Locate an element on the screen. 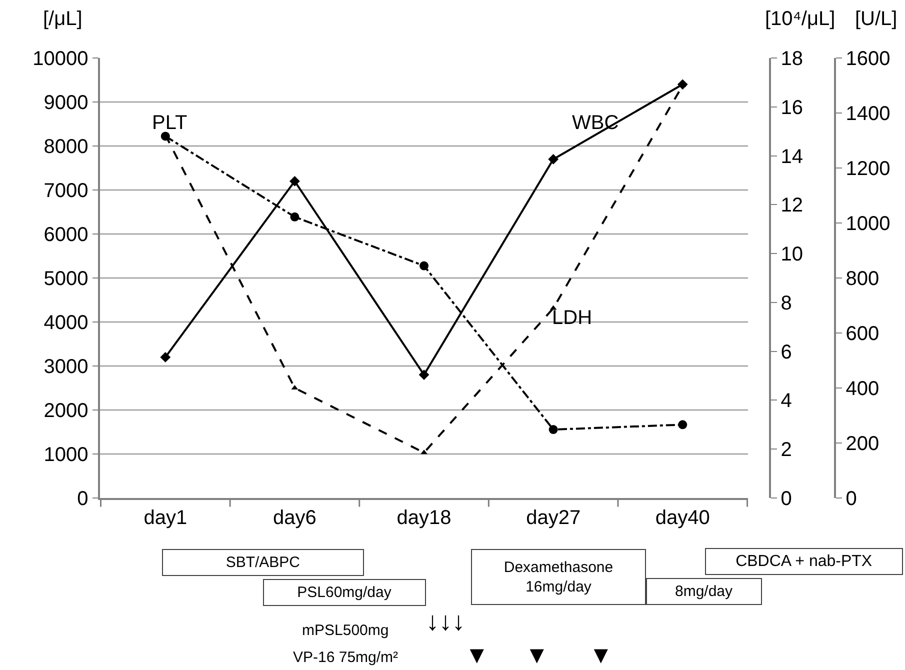 The image size is (905, 670). text: mPSL500mg is located at coordinates (345, 630).